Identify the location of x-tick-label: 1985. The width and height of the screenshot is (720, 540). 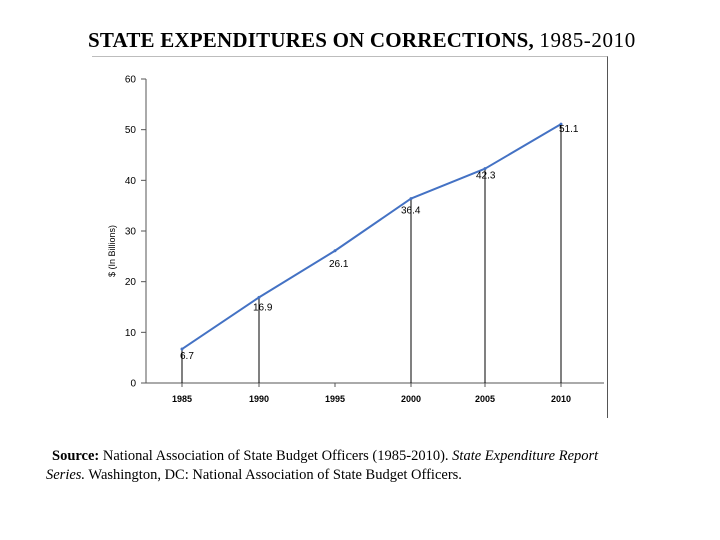
(182, 399).